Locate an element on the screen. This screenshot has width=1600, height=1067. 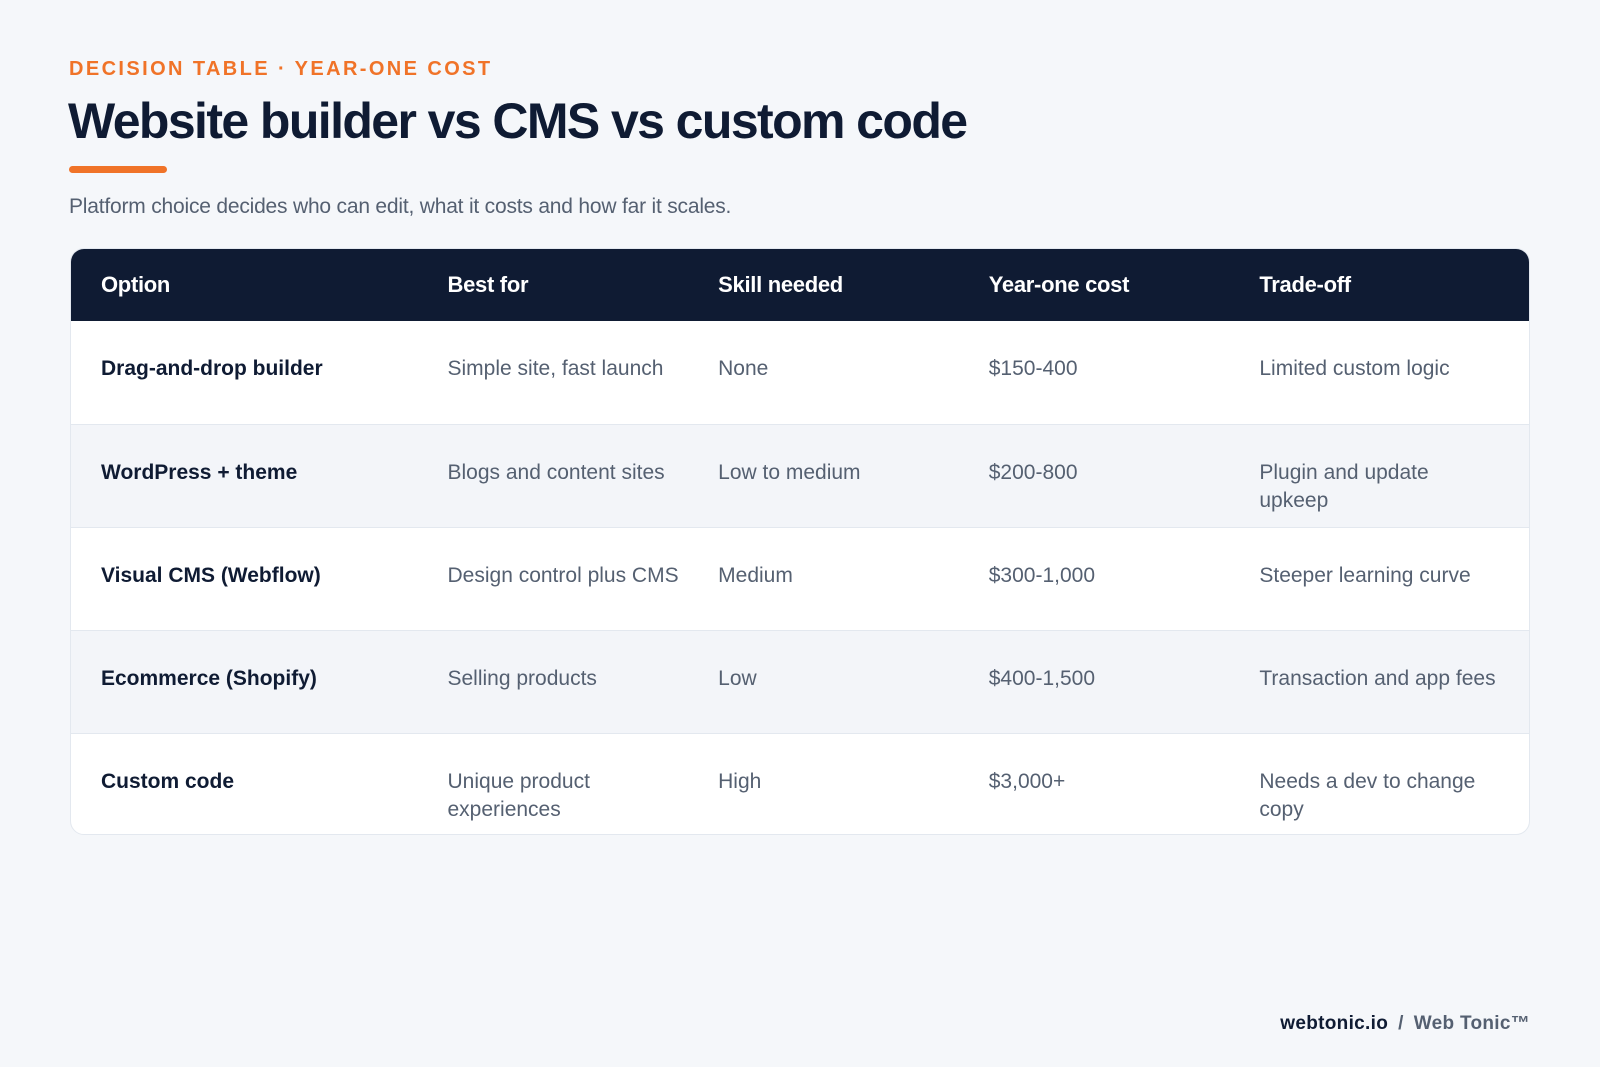
cell-best-for: Simple site, fast launch is located at coordinates (555, 368).